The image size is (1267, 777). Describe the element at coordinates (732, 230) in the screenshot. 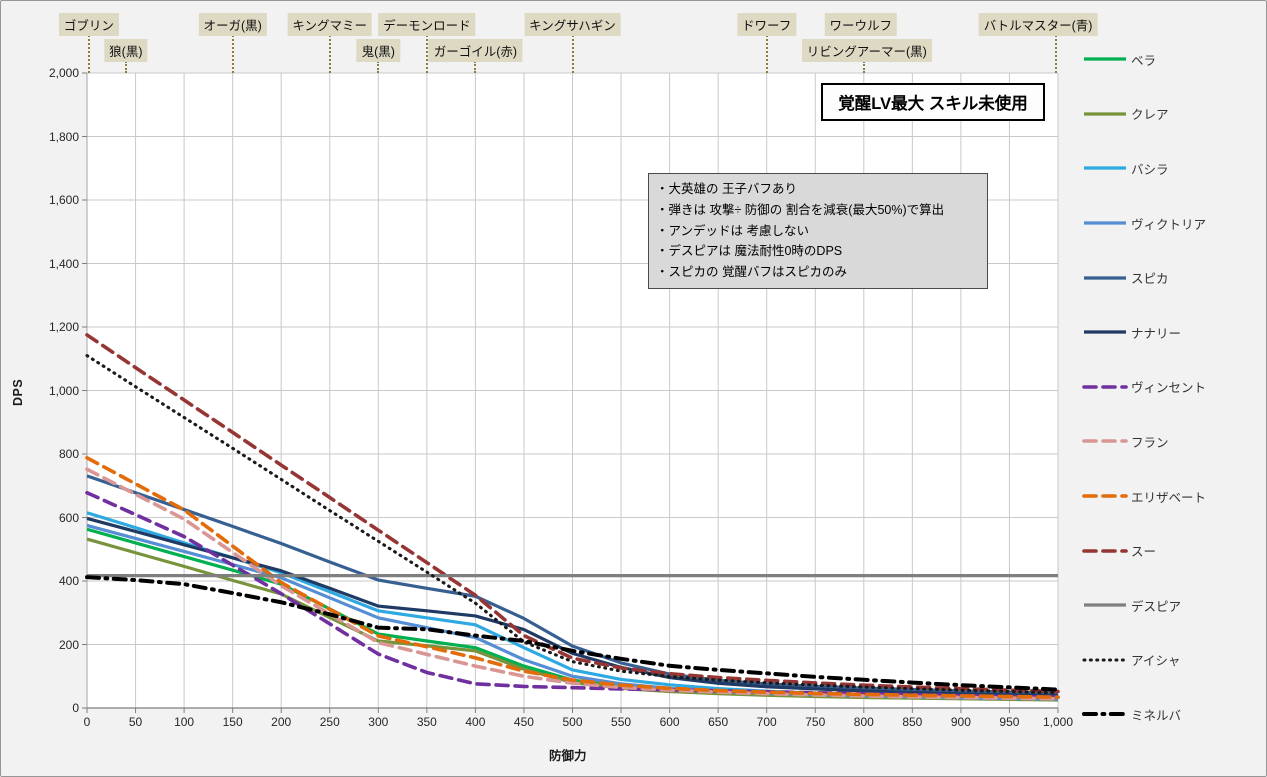

I see `note-line: ・アンデッドは 考慮しない` at that location.